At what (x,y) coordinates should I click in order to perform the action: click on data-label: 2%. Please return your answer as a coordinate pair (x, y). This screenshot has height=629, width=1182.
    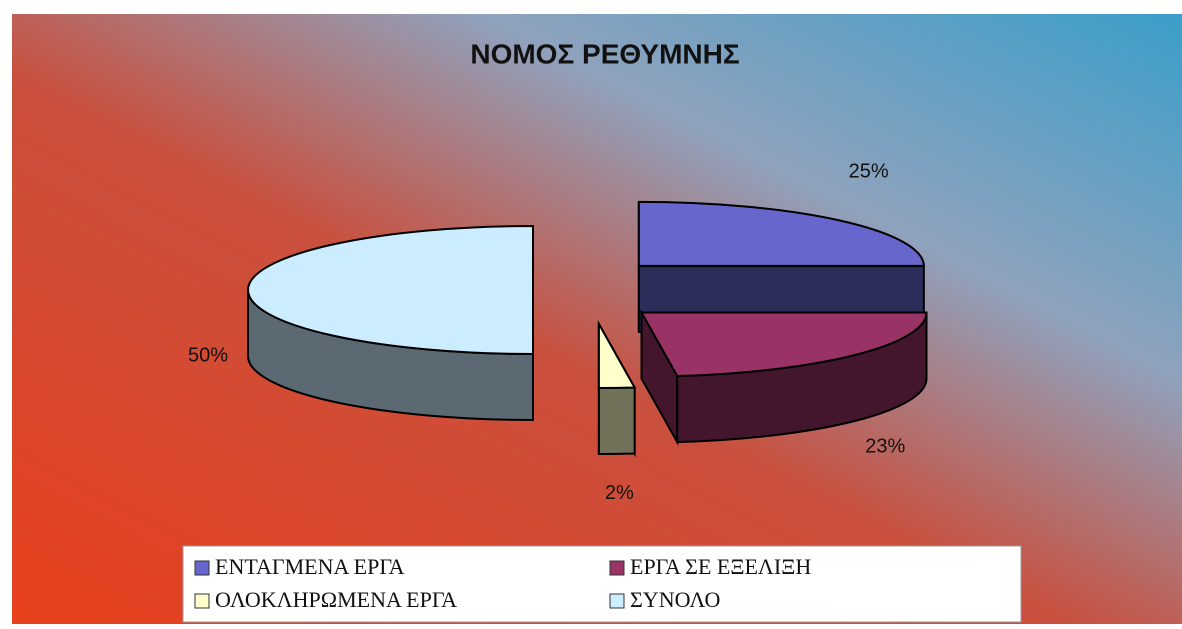
    Looking at the image, I should click on (619, 493).